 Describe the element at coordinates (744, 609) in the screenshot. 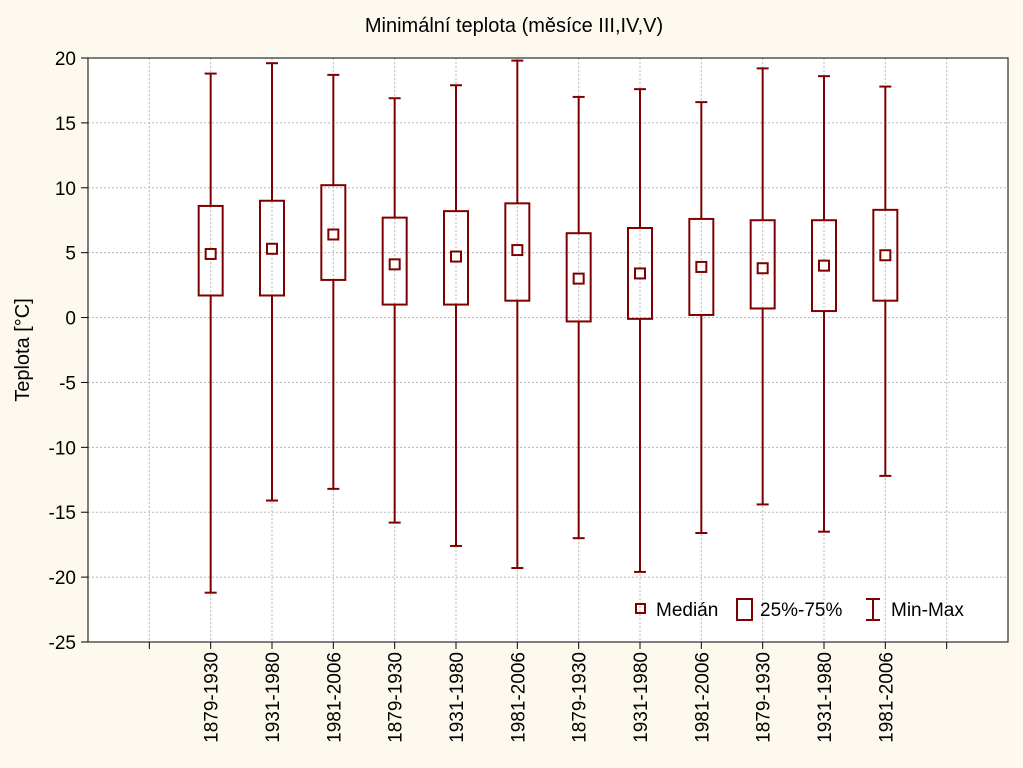

I see `box-icon` at that location.